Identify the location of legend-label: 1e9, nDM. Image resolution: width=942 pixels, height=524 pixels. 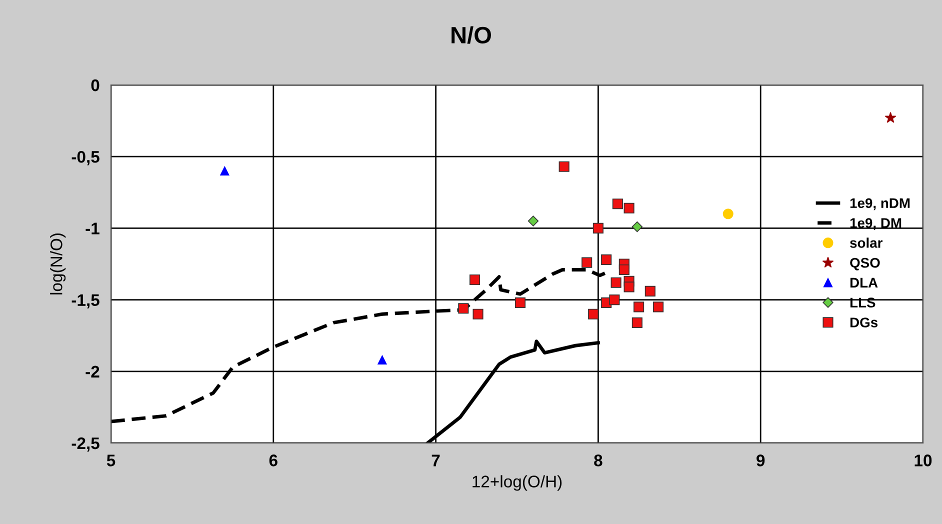
(880, 204).